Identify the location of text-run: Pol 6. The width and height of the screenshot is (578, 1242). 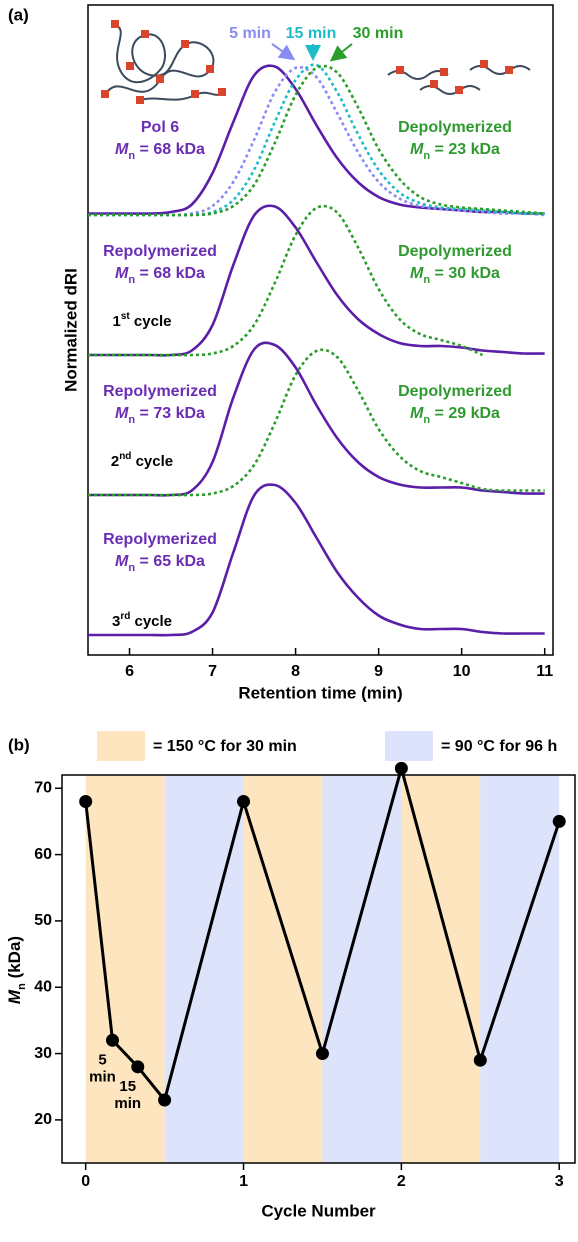
(160, 127).